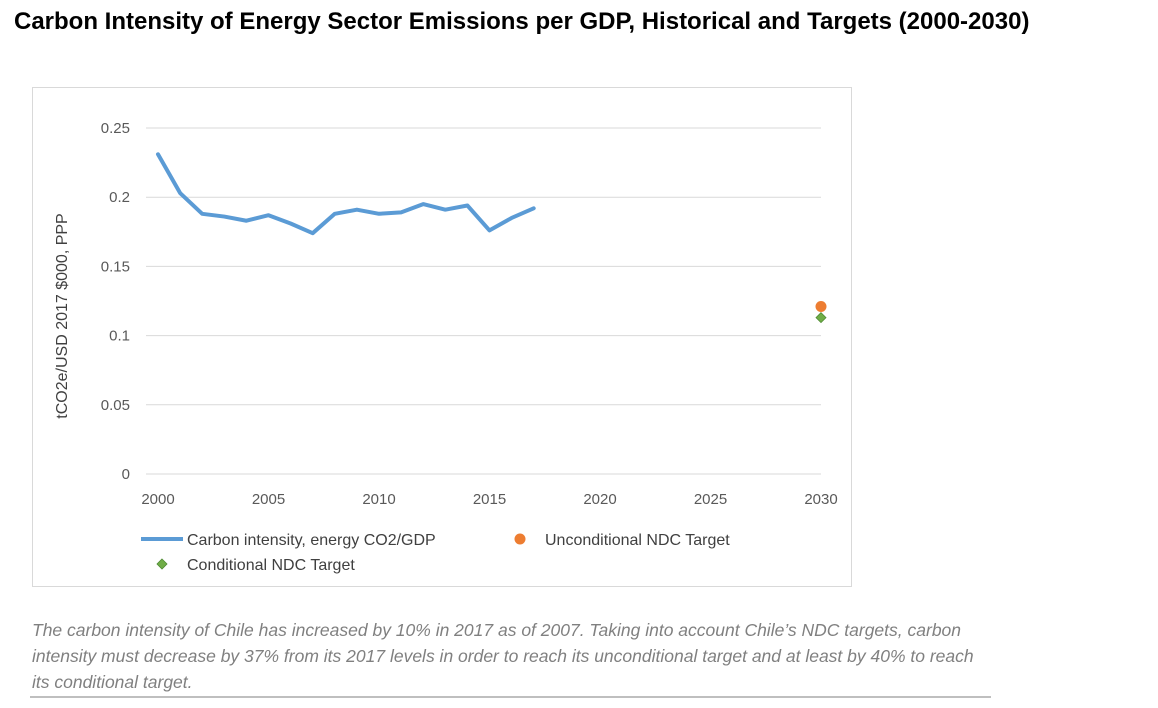  What do you see at coordinates (115, 128) in the screenshot?
I see `y-tick-label-5: 0.25` at bounding box center [115, 128].